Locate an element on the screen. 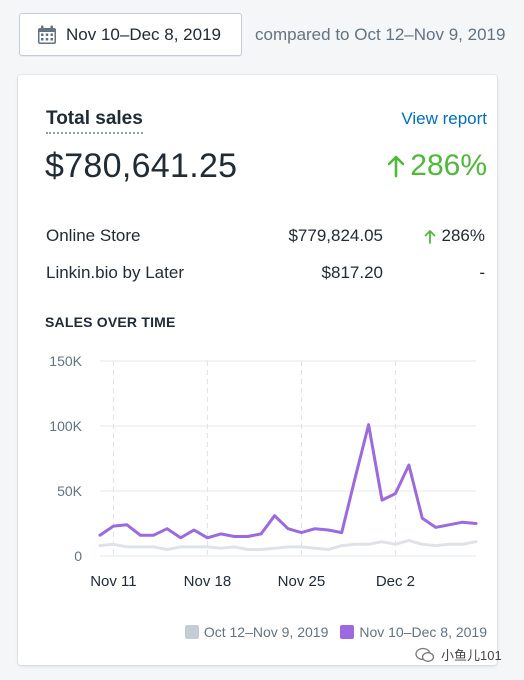 Image resolution: width=524 pixels, height=680 pixels. watermark-text: 小鱼儿101 is located at coordinates (471, 655).